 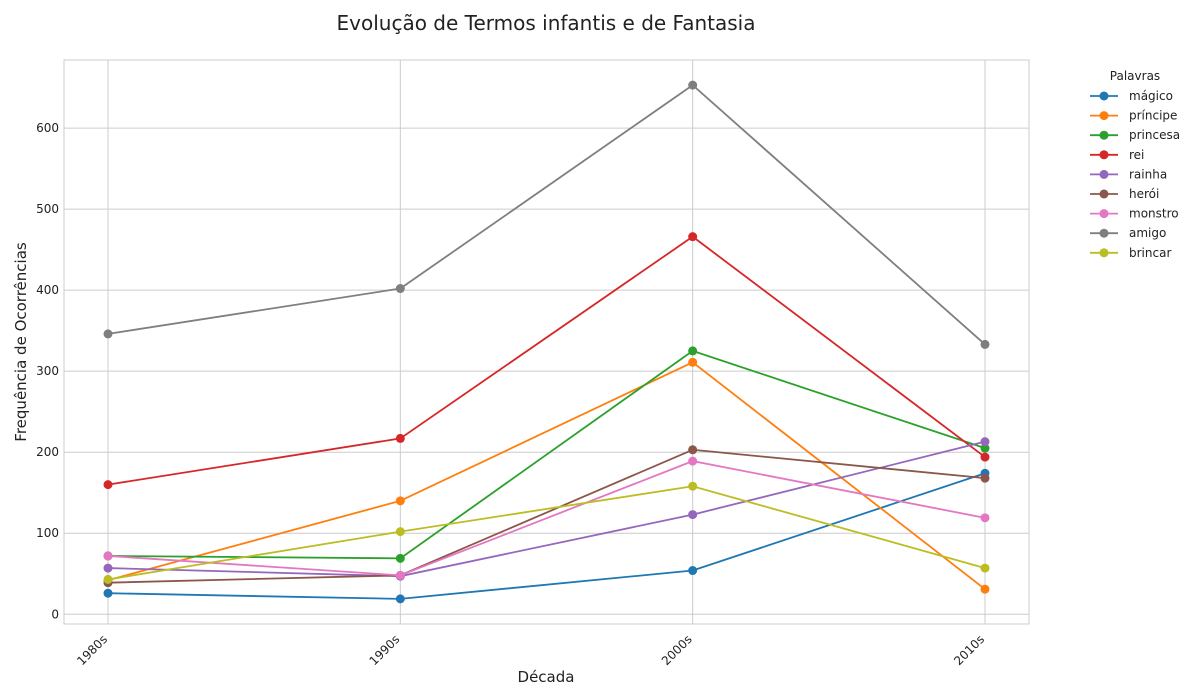 What do you see at coordinates (1151, 96) in the screenshot?
I see `legend-label: mágico` at bounding box center [1151, 96].